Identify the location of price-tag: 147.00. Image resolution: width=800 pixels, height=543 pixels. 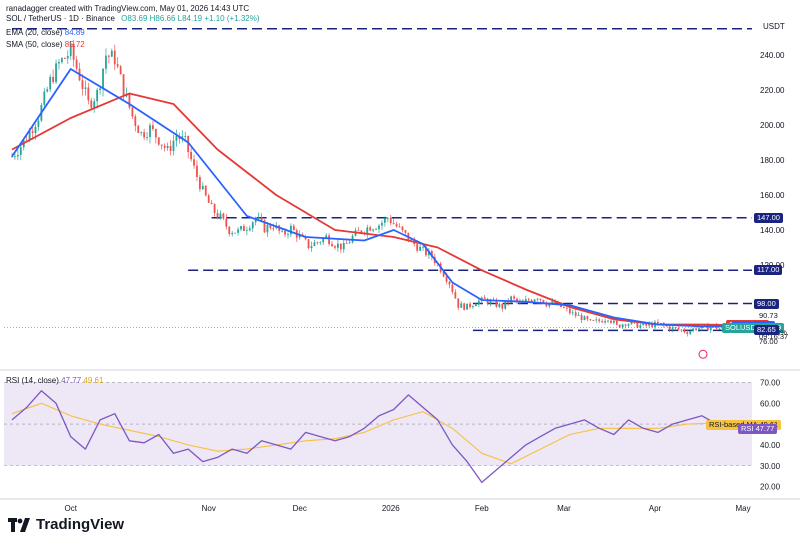
(768, 217).